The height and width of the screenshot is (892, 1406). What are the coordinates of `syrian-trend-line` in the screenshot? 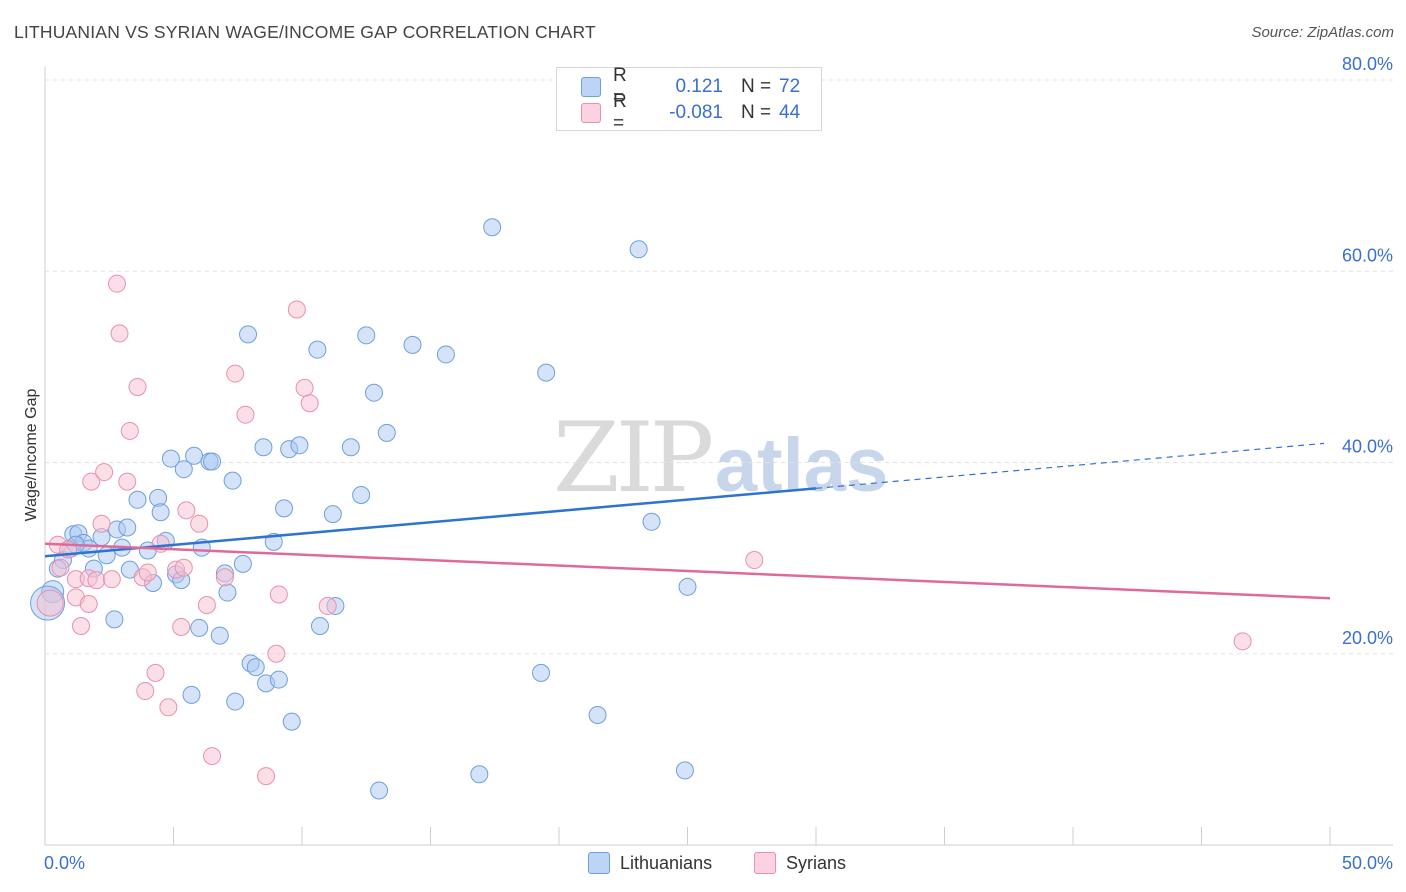 It's located at (687, 571).